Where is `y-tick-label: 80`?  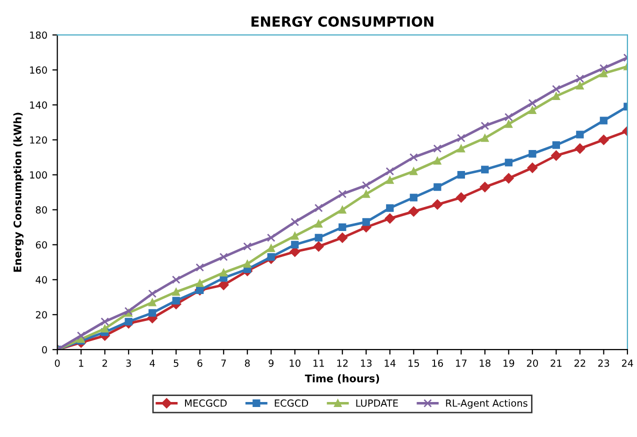 y-tick-label: 80 is located at coordinates (41, 210).